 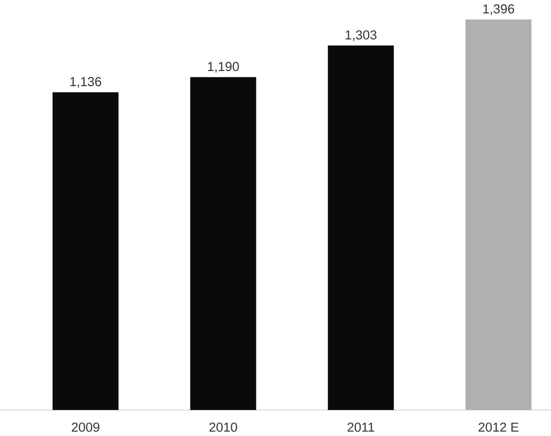 What do you see at coordinates (86, 427) in the screenshot?
I see `x-tick-label: 2009` at bounding box center [86, 427].